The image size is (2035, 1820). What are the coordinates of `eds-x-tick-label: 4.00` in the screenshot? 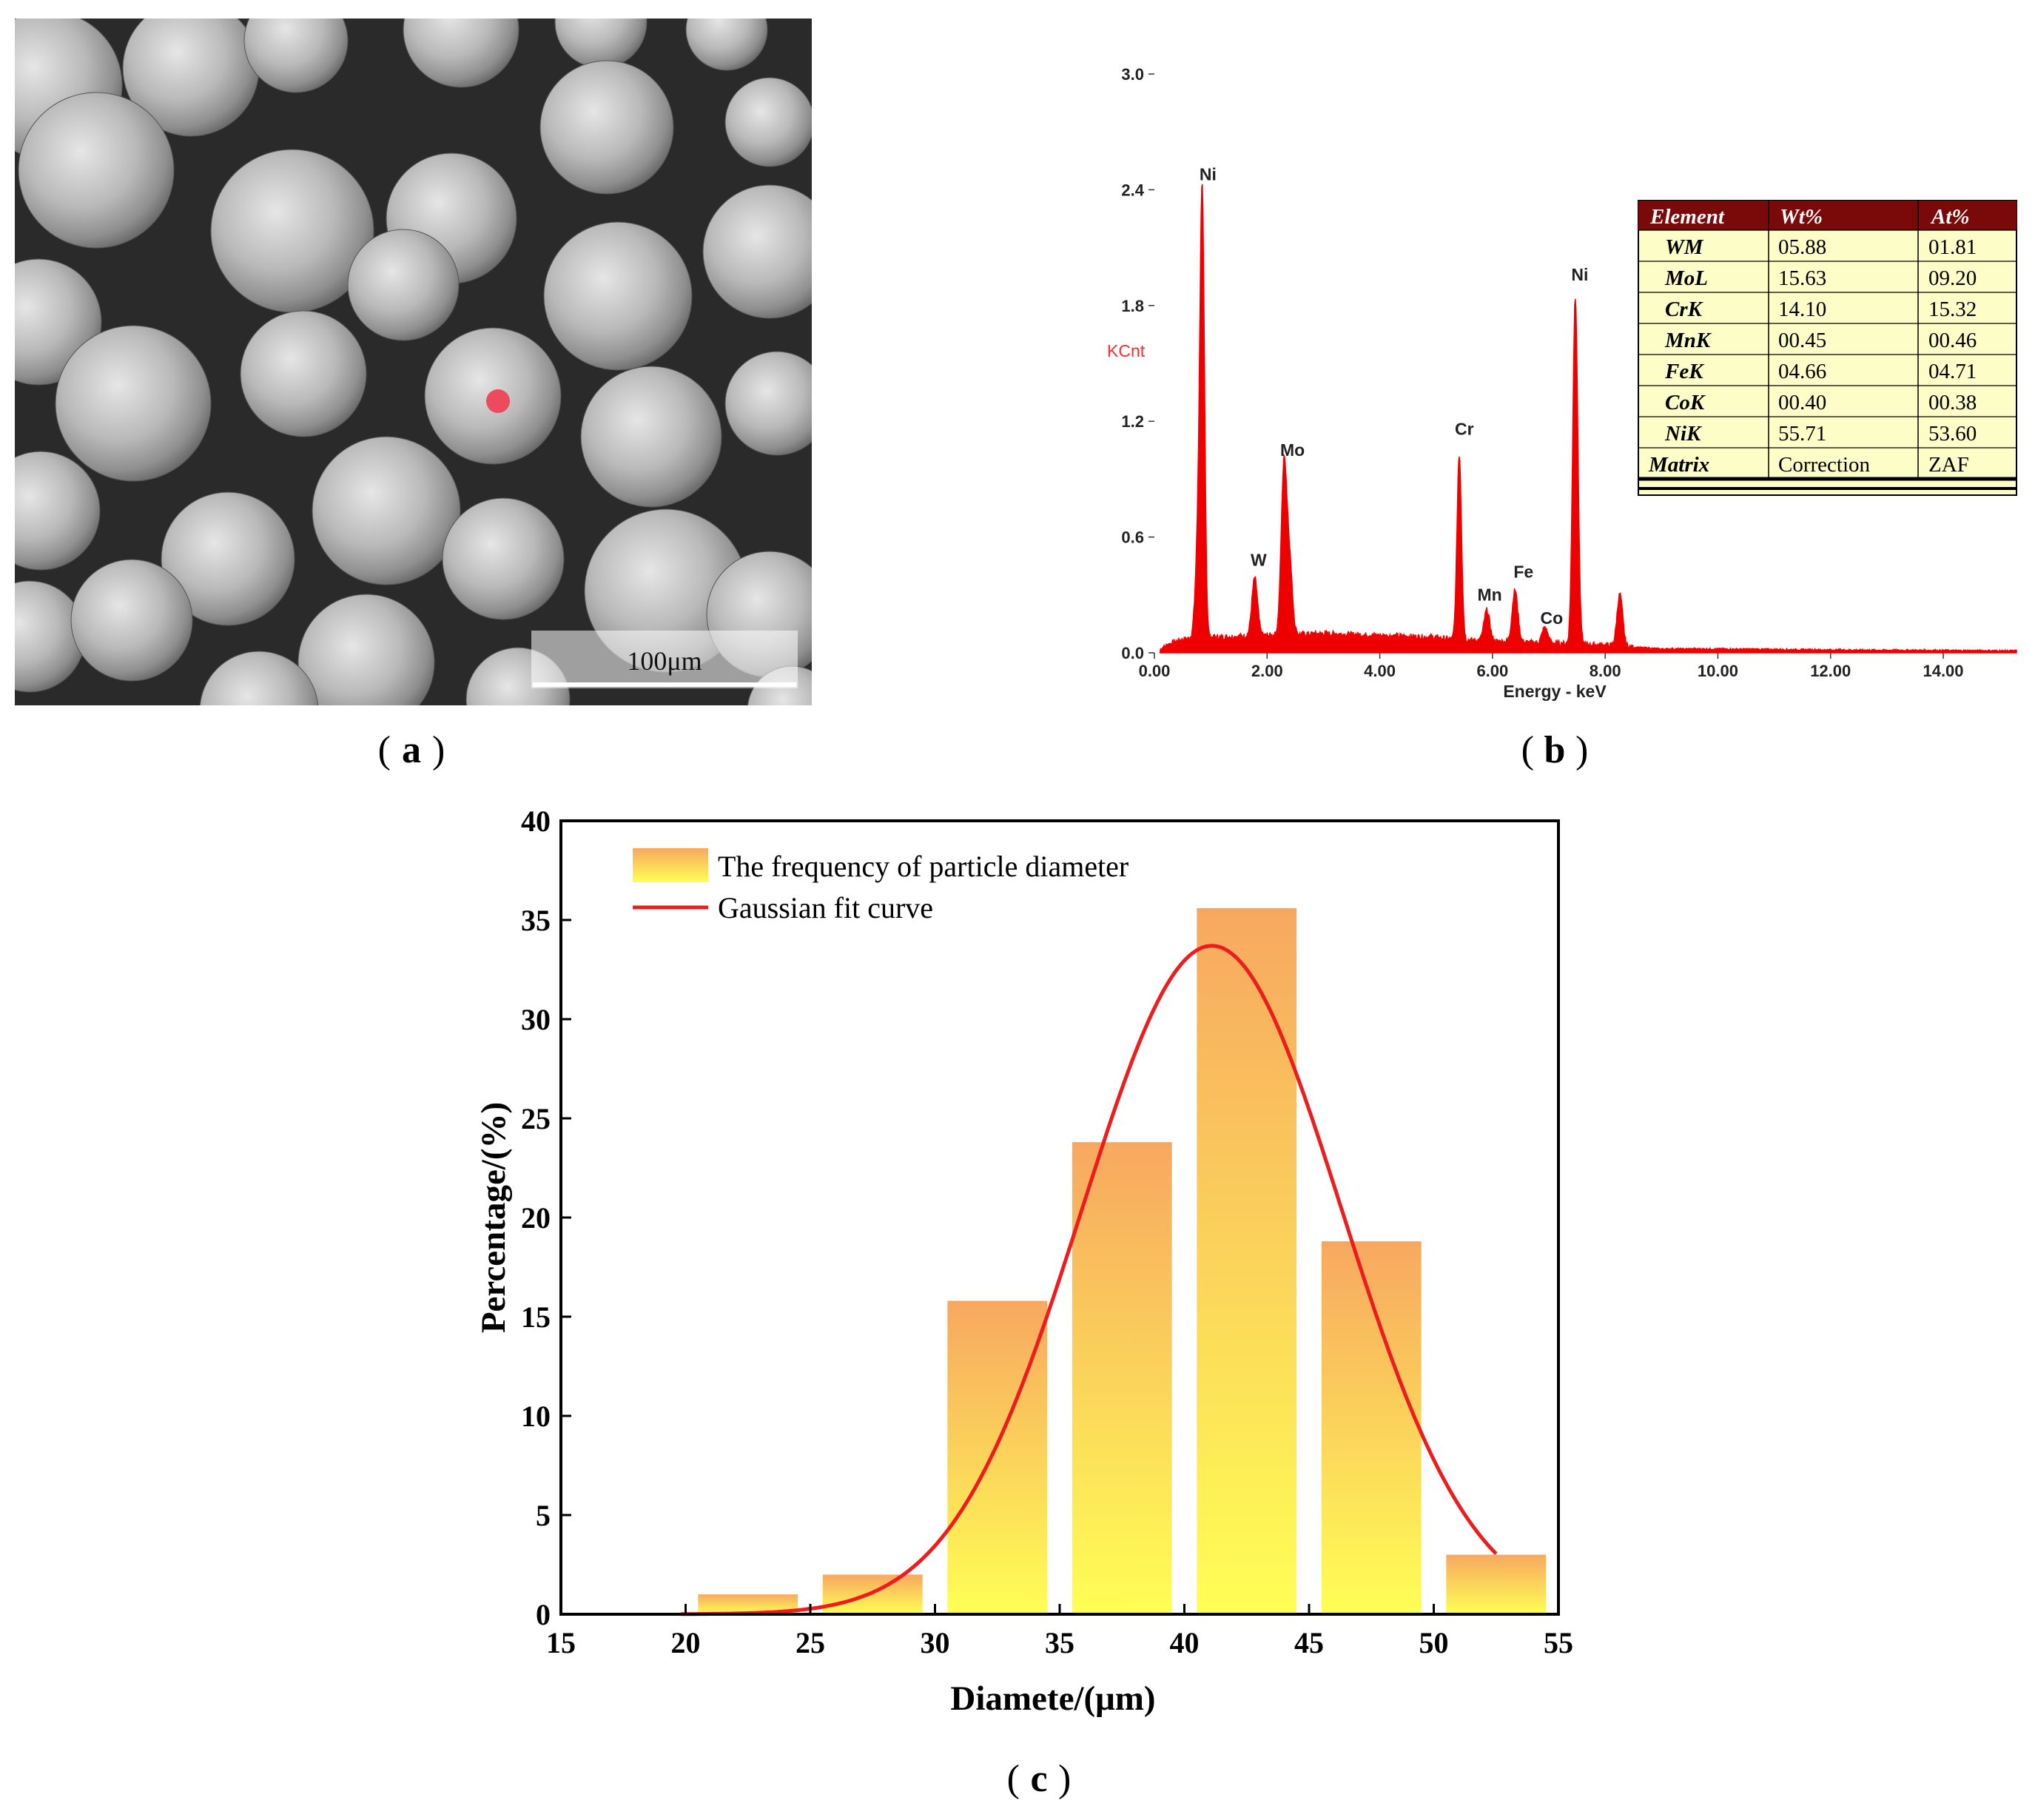 It's located at (1380, 671).